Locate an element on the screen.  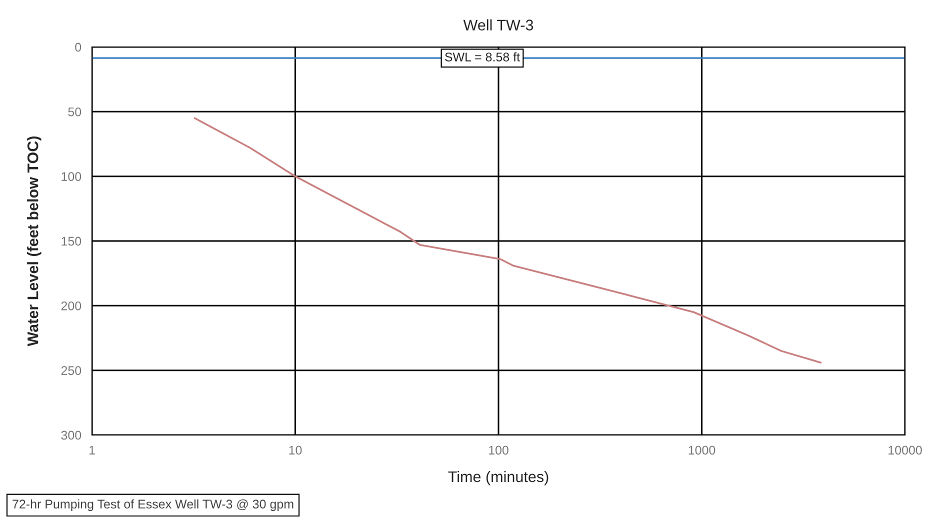
ref-line-label: SWL = 8.58 ft is located at coordinates (482, 57).